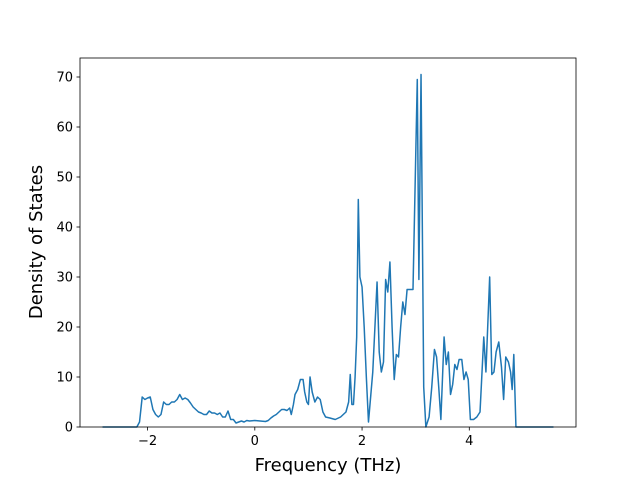 Image resolution: width=640 pixels, height=480 pixels. What do you see at coordinates (255, 441) in the screenshot?
I see `x-tick-label: 0` at bounding box center [255, 441].